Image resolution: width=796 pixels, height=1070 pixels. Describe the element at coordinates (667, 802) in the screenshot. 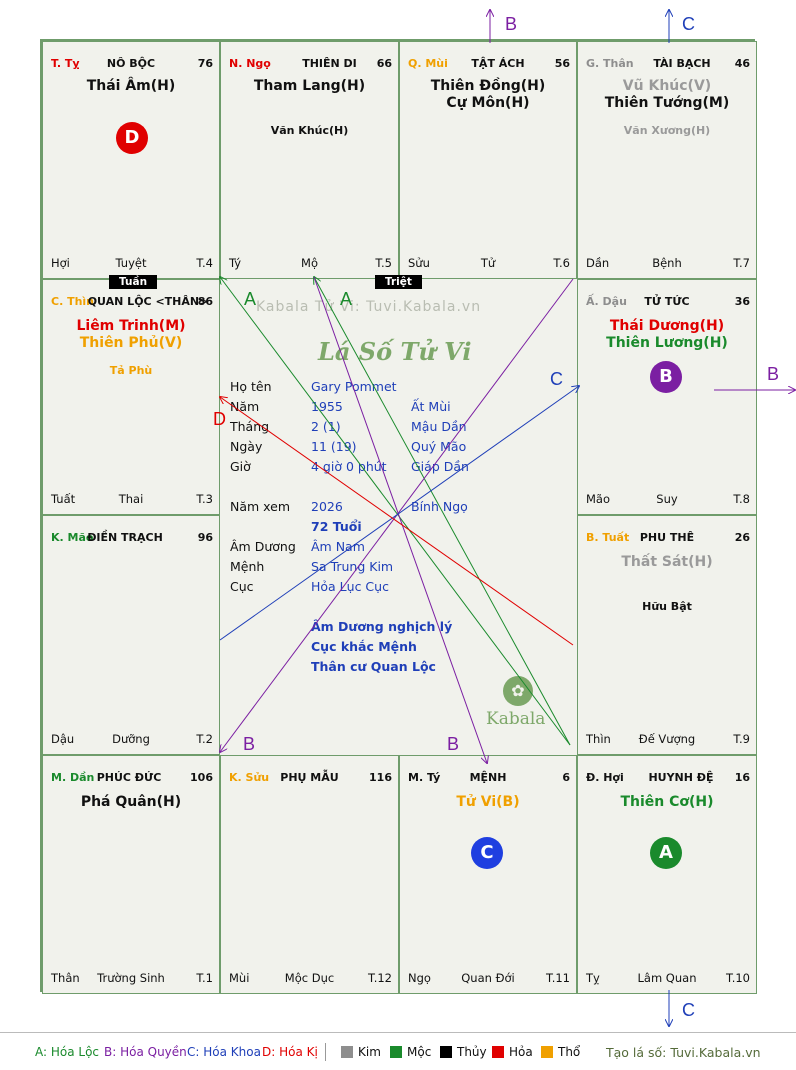

I see `major-star: Thiên Cơ(H)` at that location.